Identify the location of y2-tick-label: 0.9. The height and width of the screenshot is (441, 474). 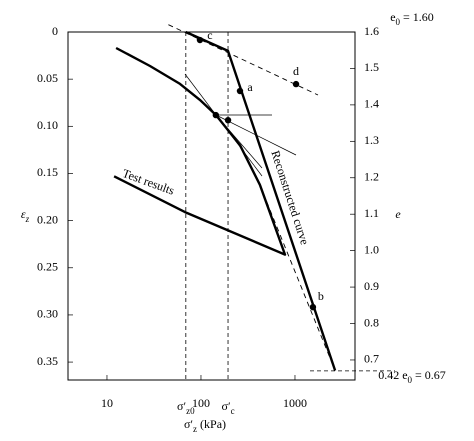
(371, 286).